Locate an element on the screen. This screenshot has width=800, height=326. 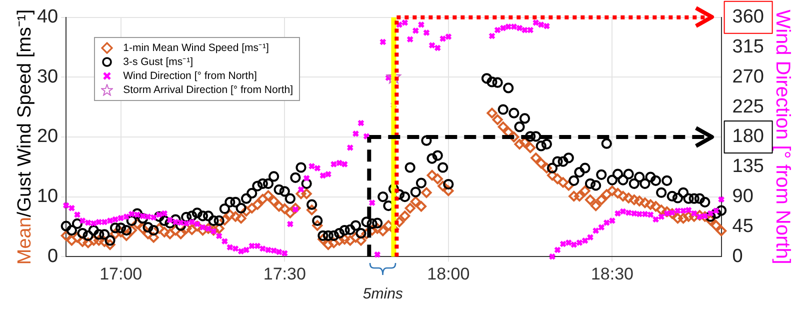
y2-tick-label: 90 is located at coordinates (743, 197).